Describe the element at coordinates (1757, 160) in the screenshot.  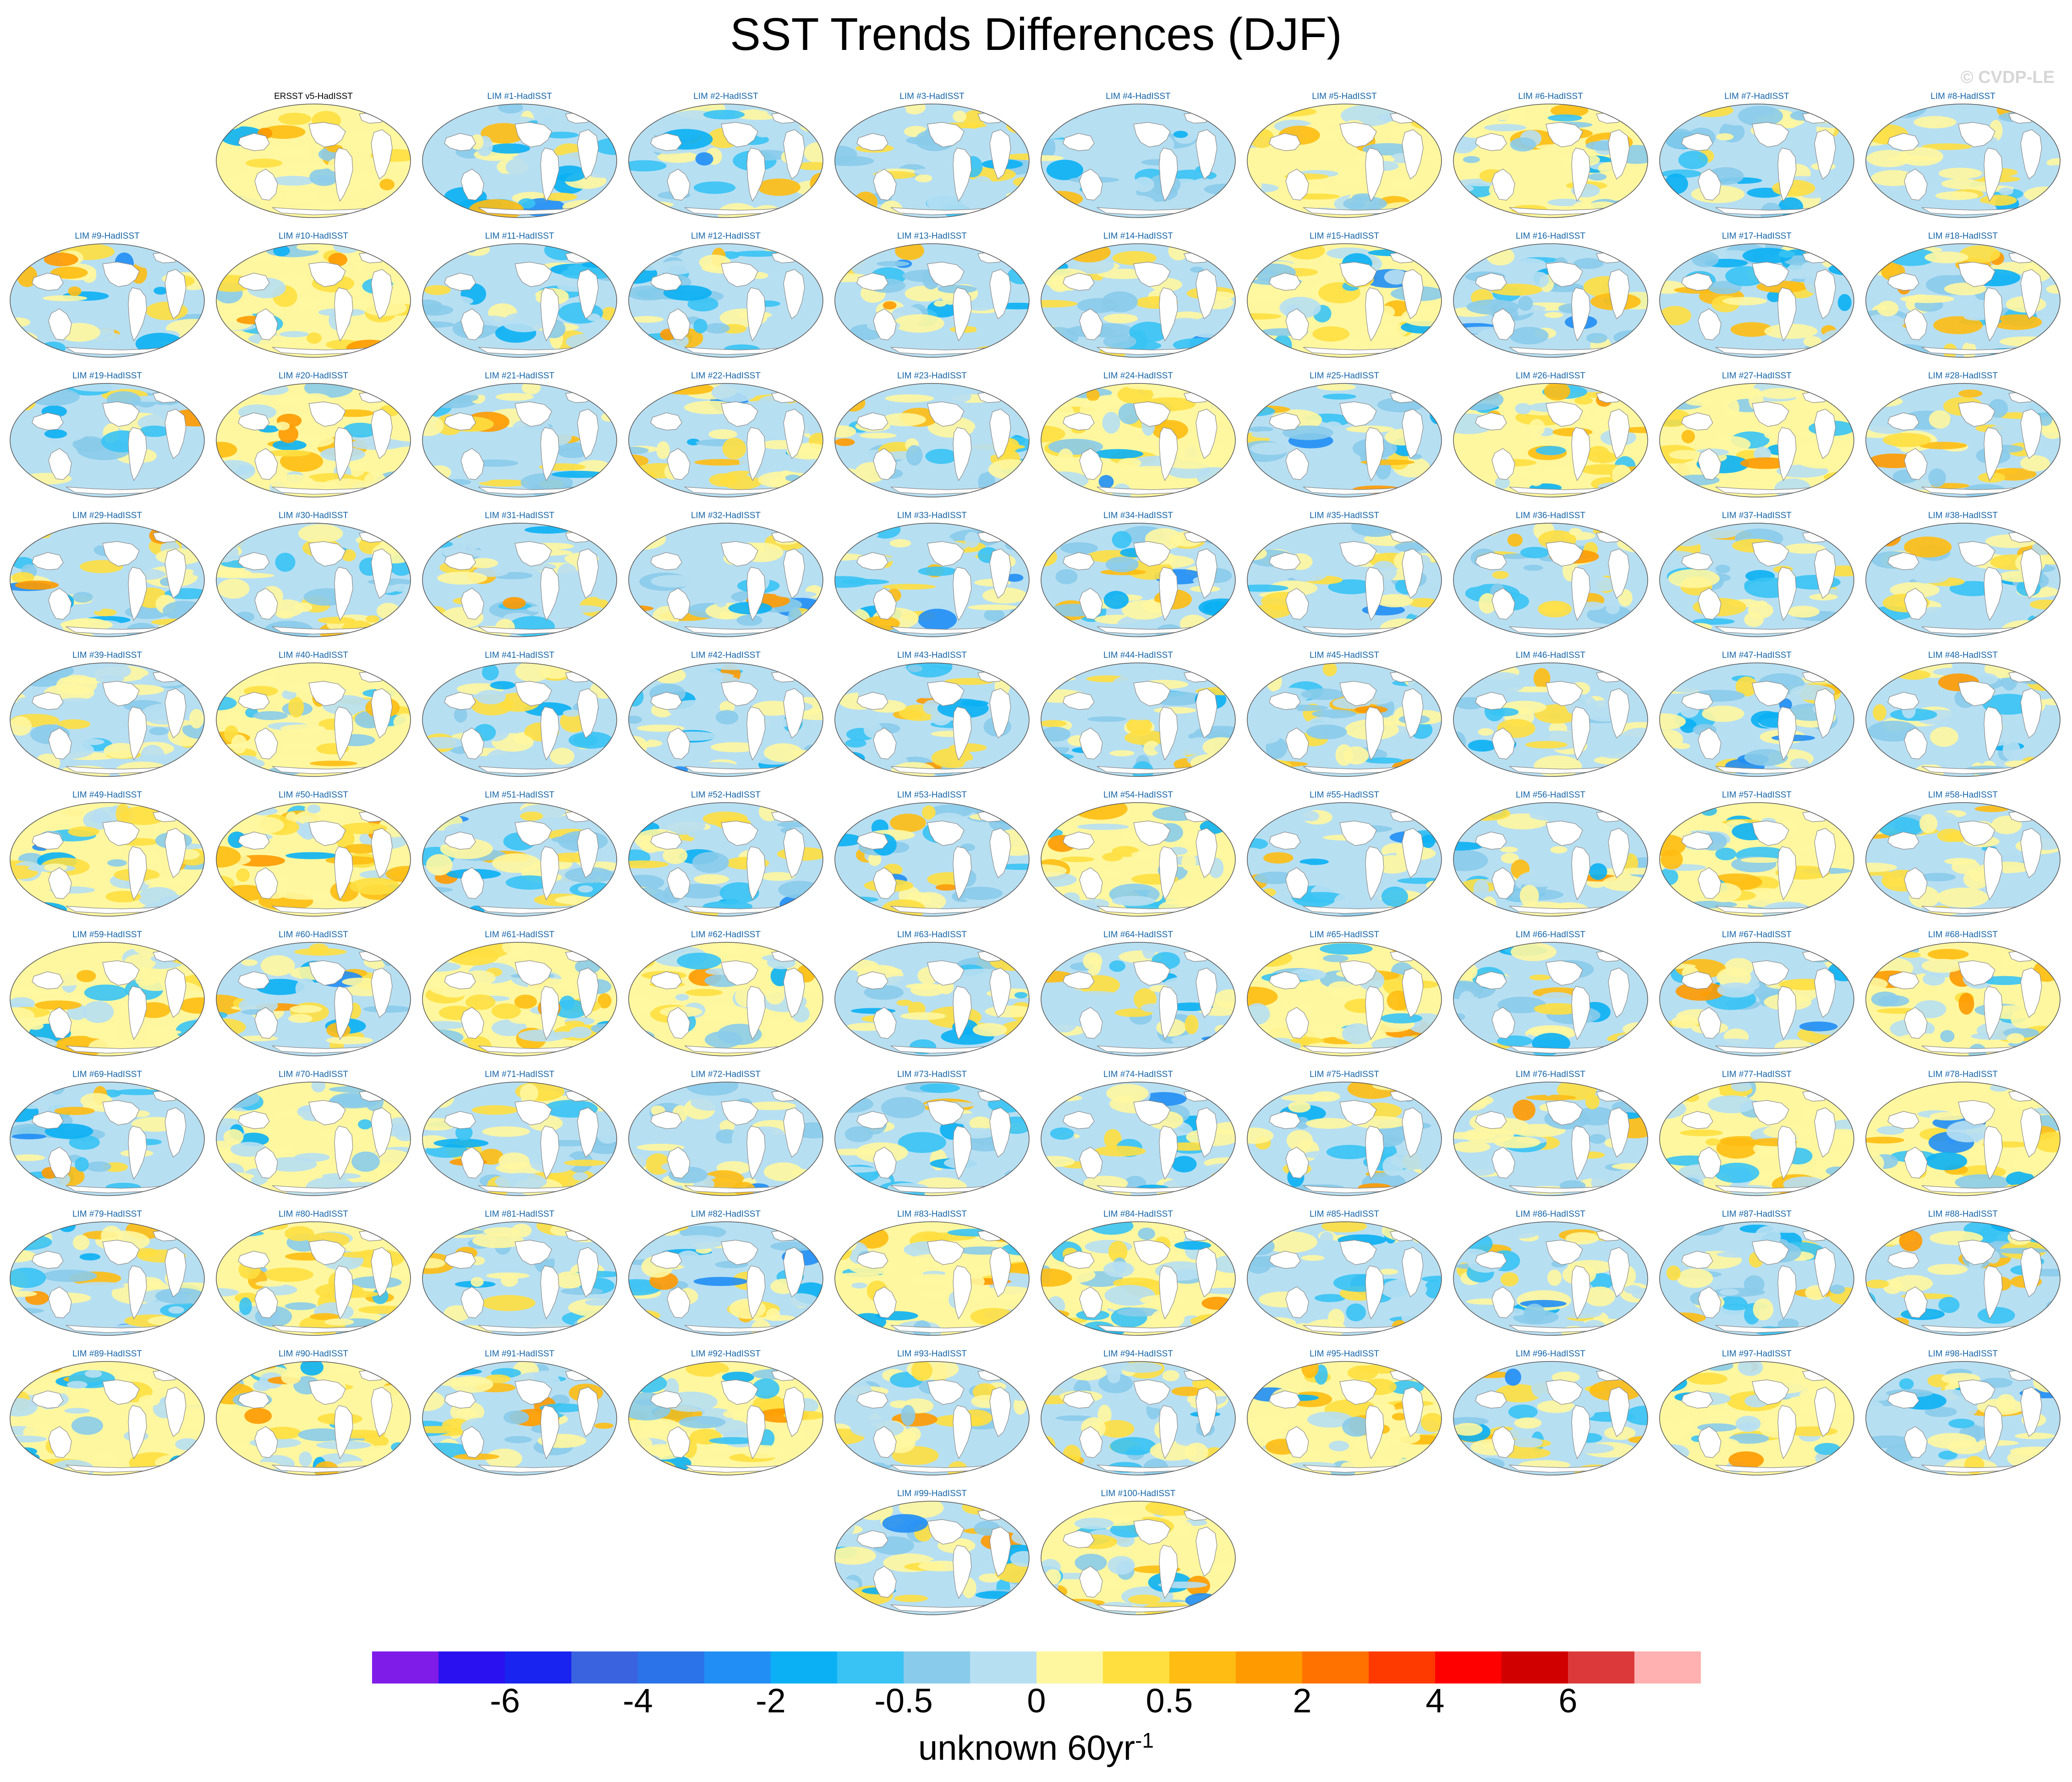
I see `map-panel: LIM #7-HadISST` at that location.